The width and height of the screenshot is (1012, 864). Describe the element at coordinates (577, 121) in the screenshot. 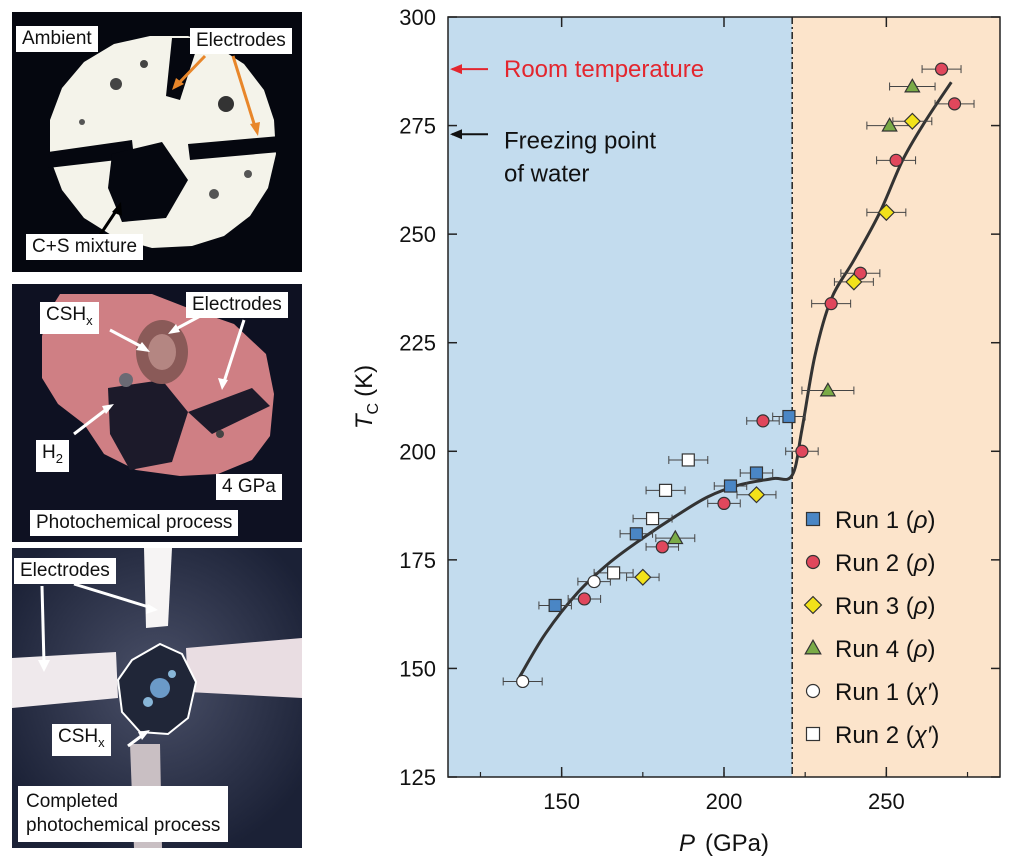

I see `annotations: Room temperature Freezing point of water` at that location.